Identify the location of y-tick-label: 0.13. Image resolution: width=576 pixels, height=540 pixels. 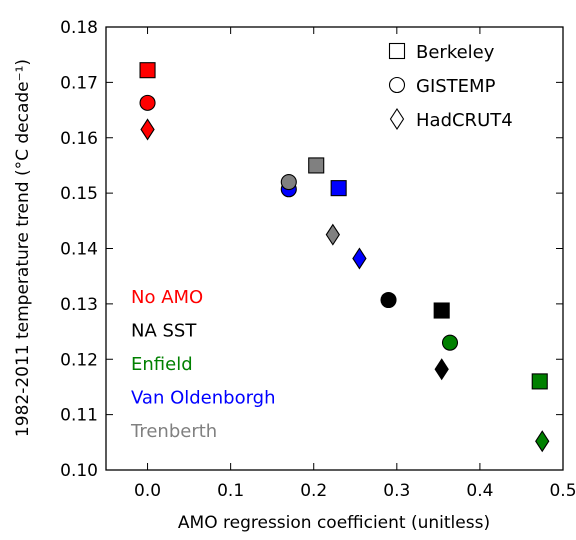
(79, 305).